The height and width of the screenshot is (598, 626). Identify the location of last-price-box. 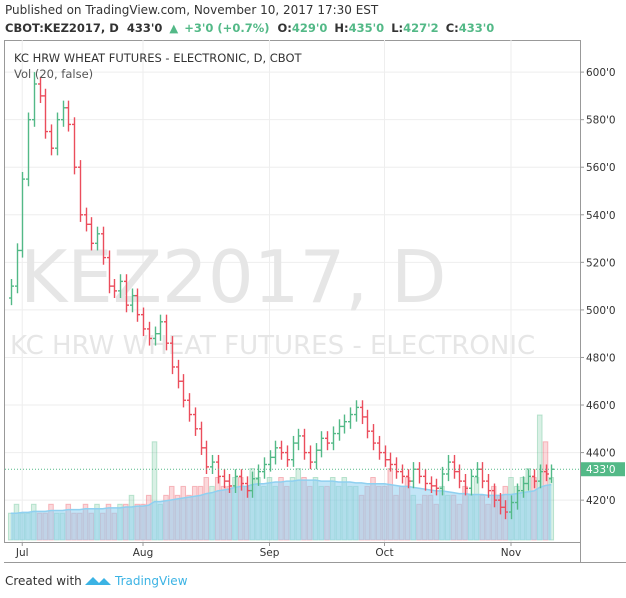
(603, 469).